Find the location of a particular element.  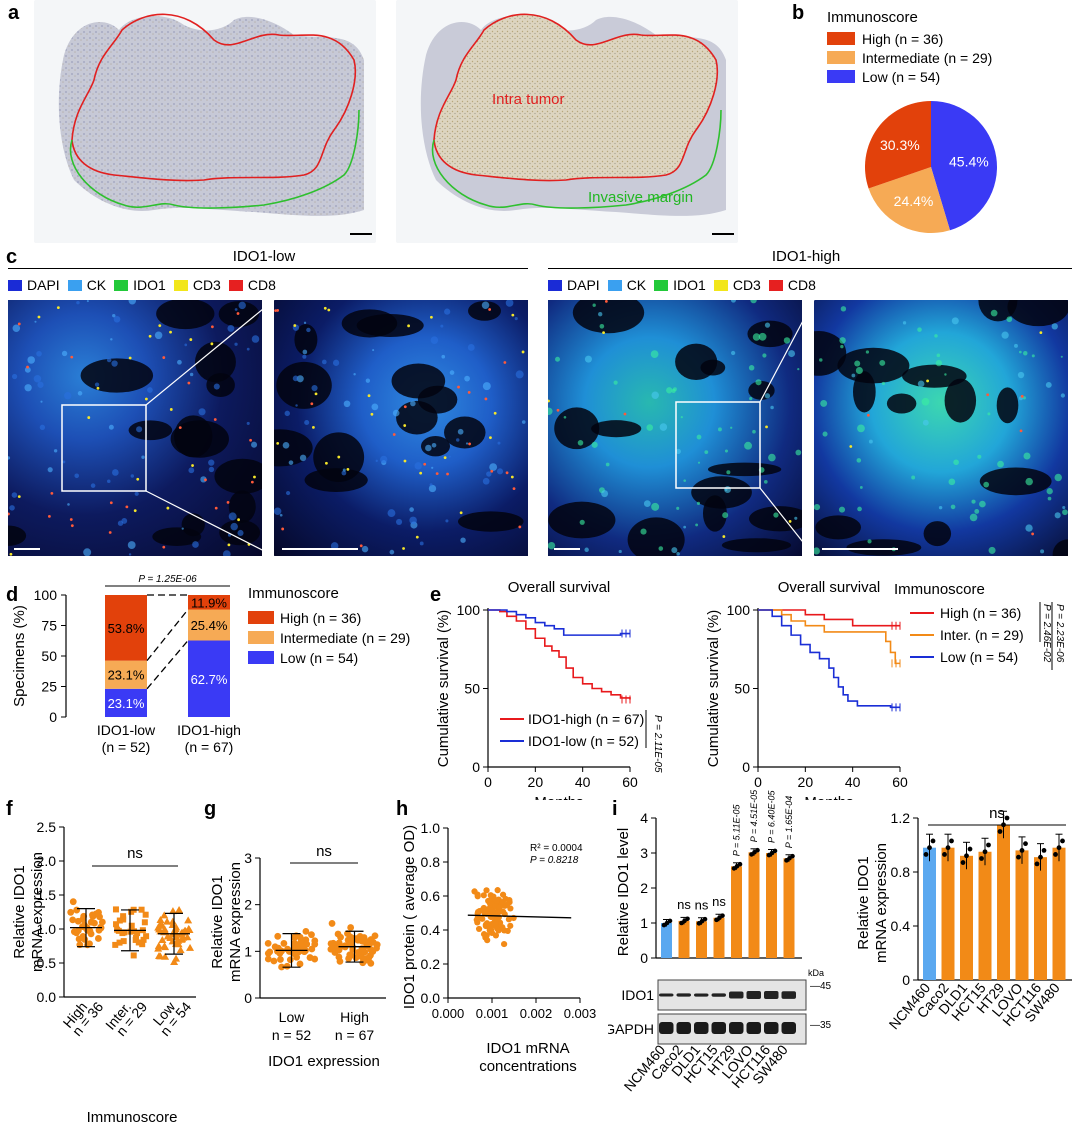

x-category-label: Low is located at coordinates (292, 1017).